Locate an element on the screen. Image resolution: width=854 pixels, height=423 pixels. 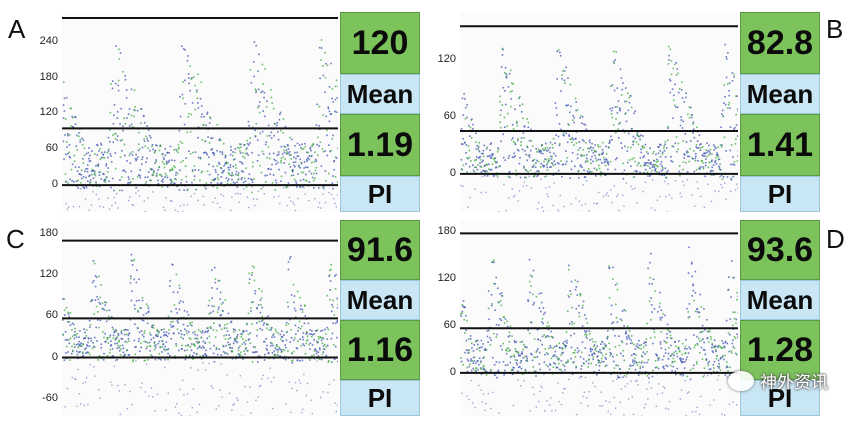
mean-value-a: 120 is located at coordinates (380, 43).